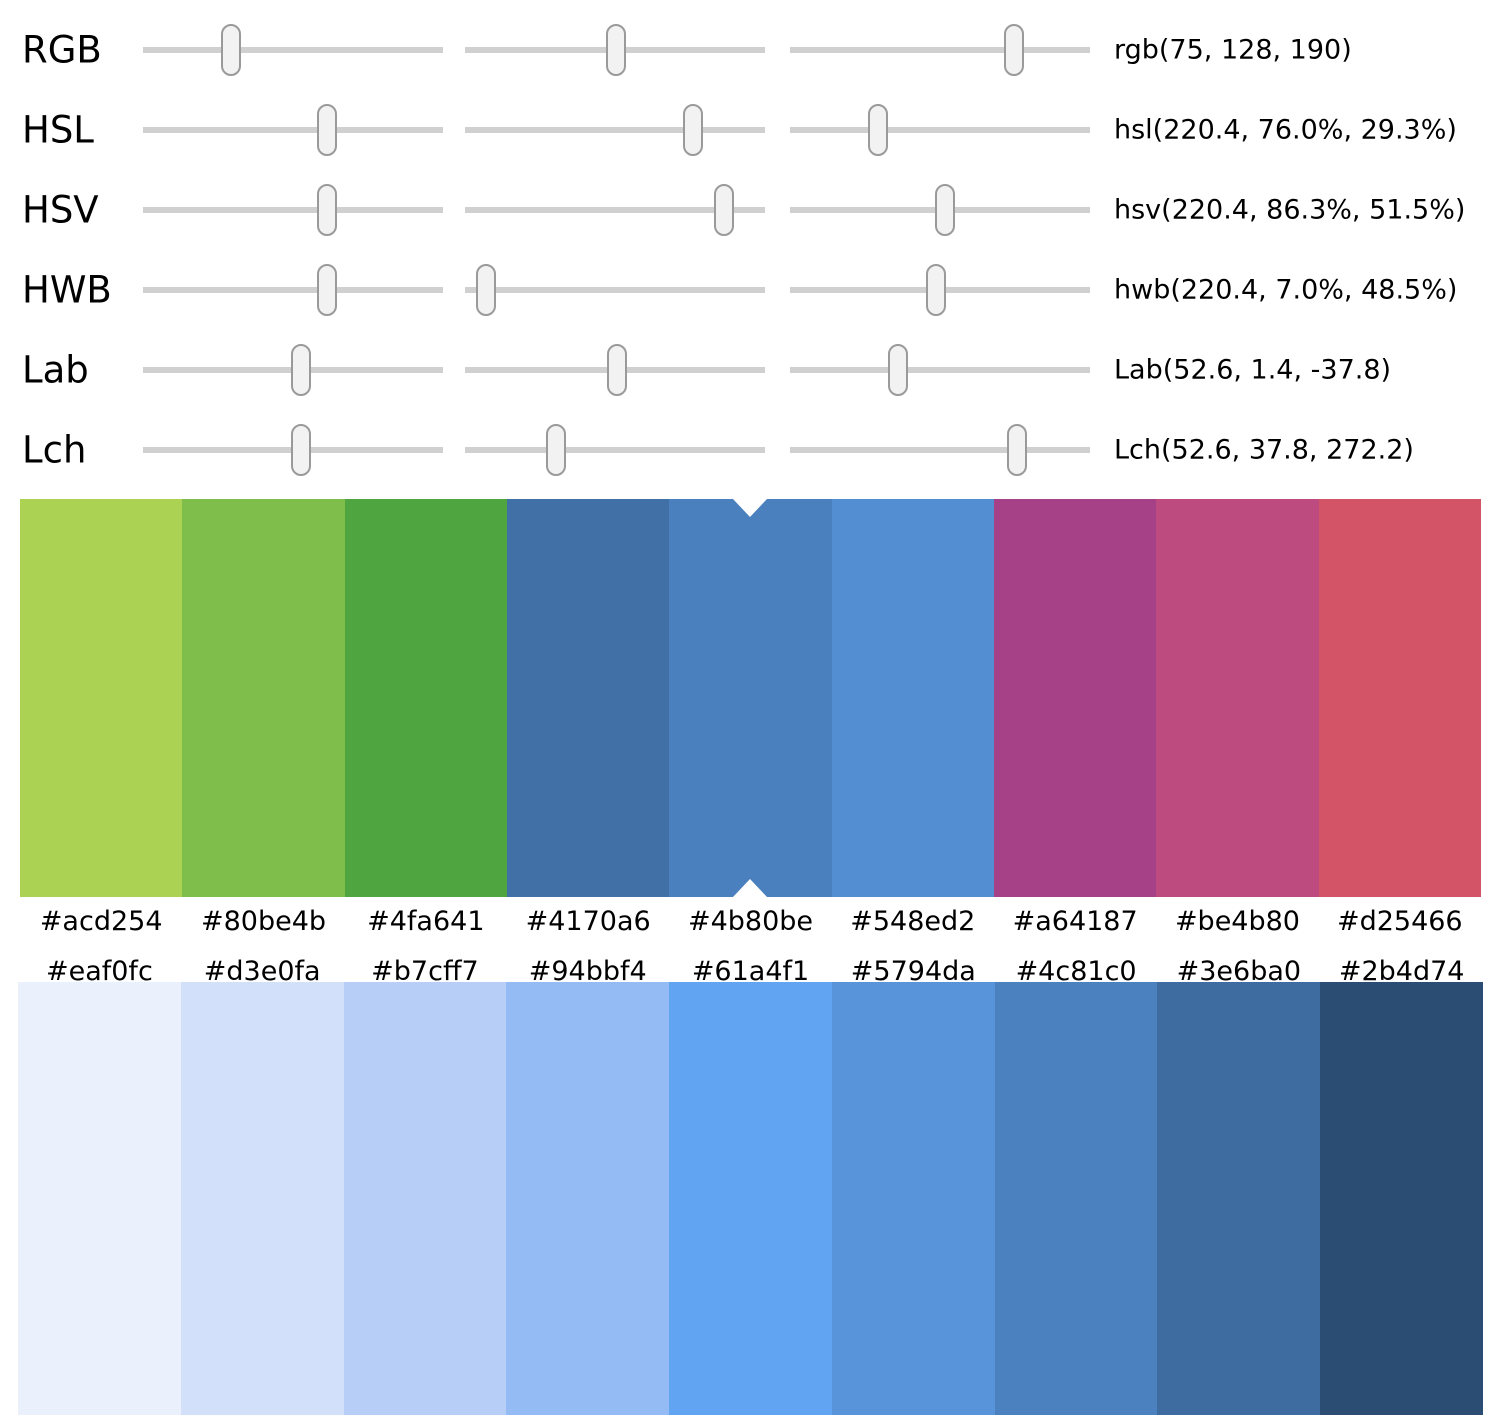  Describe the element at coordinates (67, 290) in the screenshot. I see `slider-row-label: HWB` at that location.